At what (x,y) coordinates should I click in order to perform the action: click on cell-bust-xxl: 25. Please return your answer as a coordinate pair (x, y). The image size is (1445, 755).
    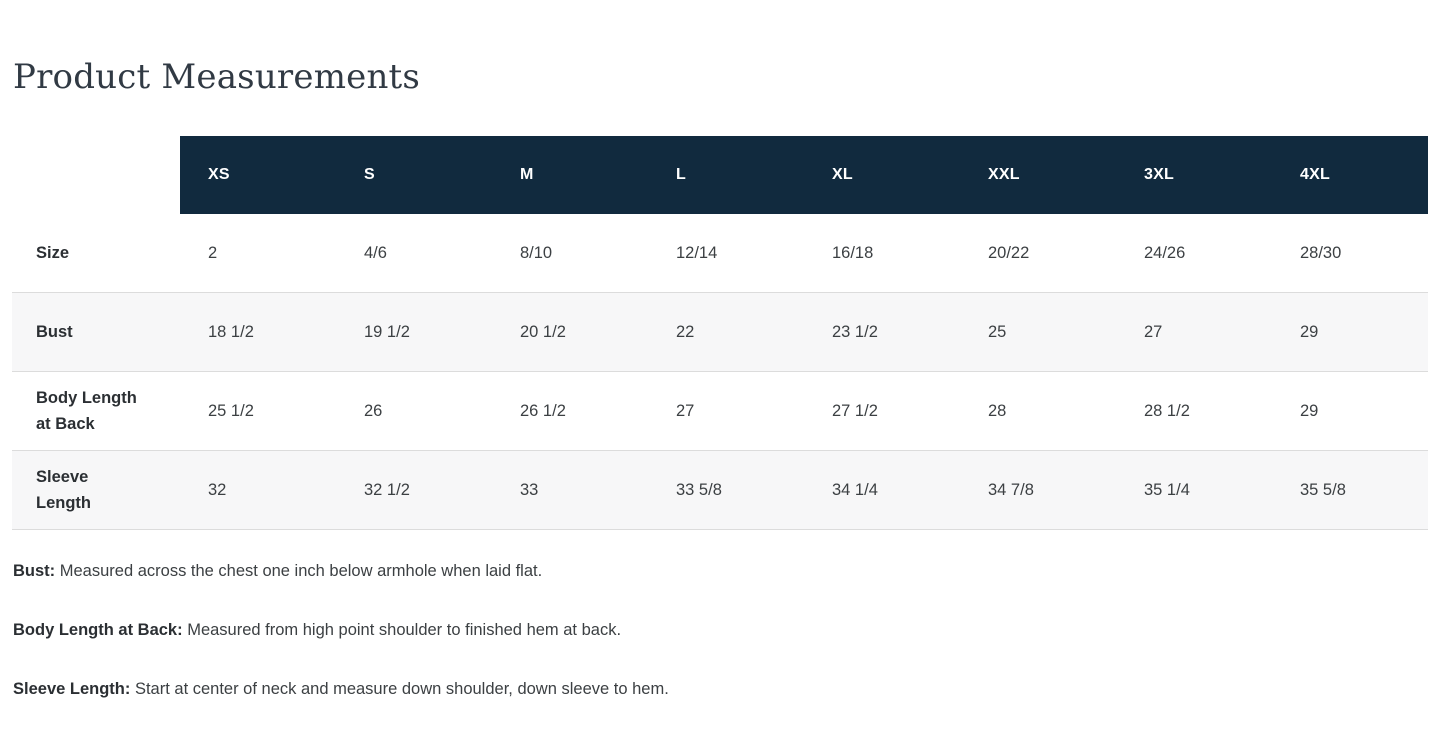
    Looking at the image, I should click on (997, 331).